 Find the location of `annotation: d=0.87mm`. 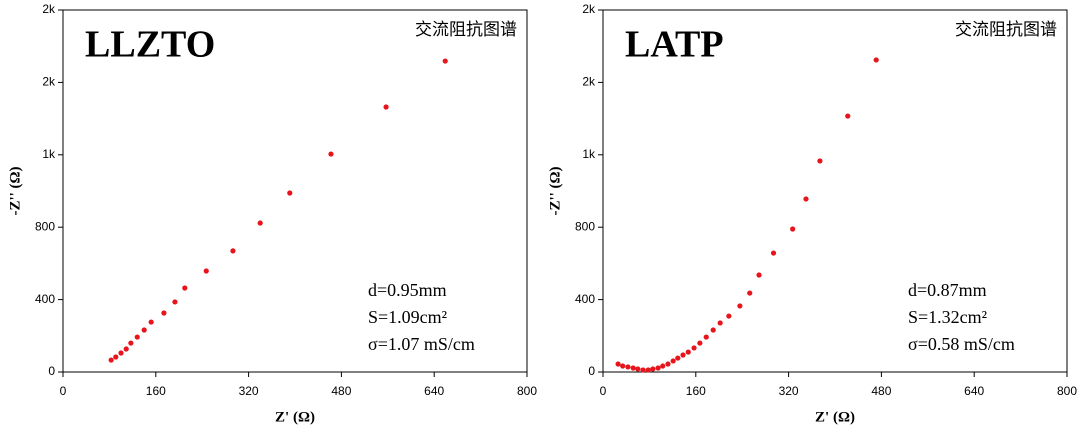

annotation: d=0.87mm is located at coordinates (947, 290).